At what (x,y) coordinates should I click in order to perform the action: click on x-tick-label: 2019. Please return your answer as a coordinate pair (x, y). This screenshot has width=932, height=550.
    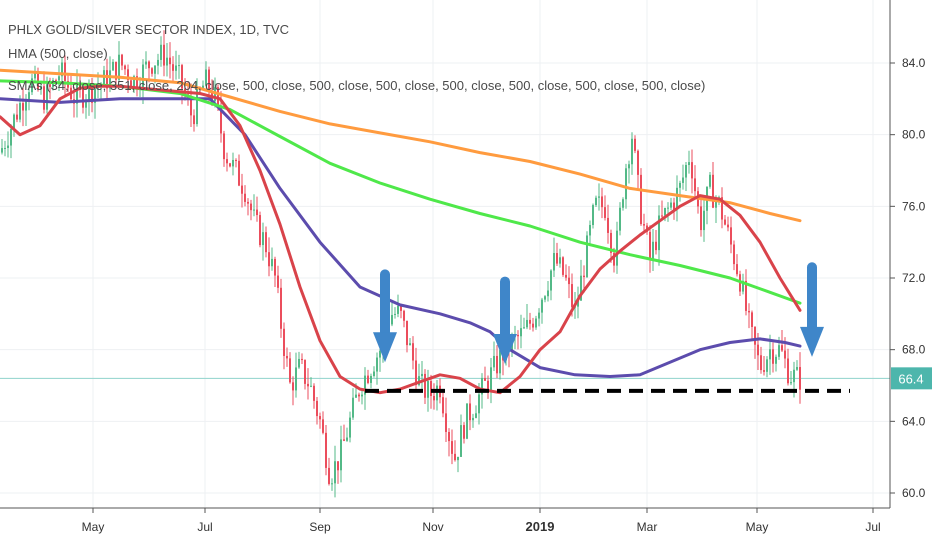
    Looking at the image, I should click on (540, 526).